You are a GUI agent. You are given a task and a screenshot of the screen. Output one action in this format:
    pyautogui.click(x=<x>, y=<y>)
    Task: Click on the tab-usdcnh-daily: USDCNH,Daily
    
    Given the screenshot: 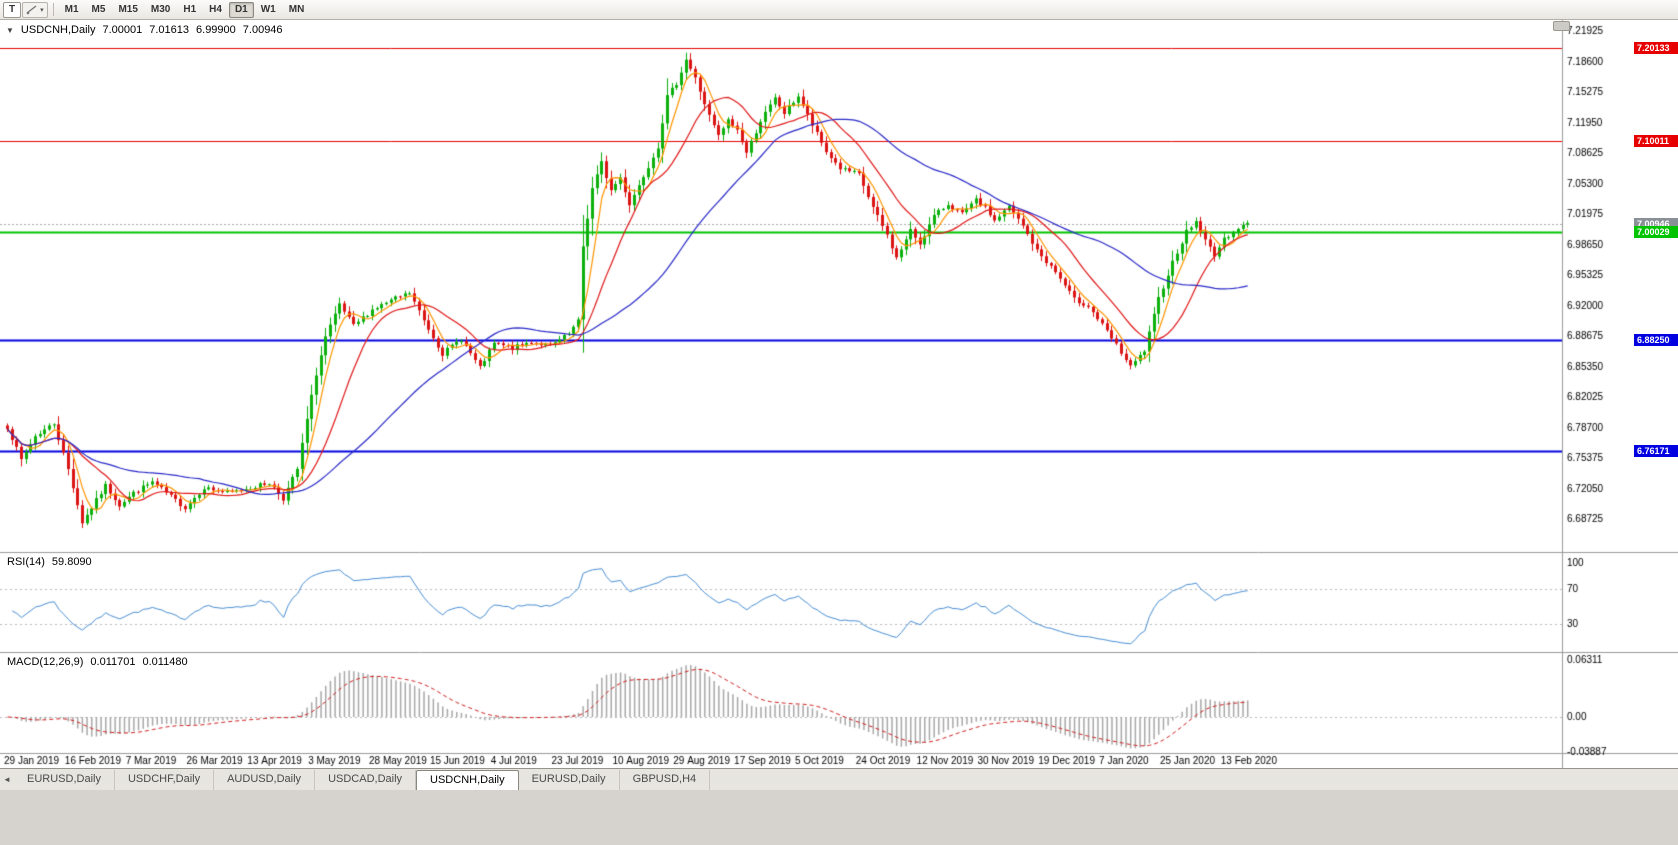 What is the action you would take?
    pyautogui.click(x=467, y=780)
    